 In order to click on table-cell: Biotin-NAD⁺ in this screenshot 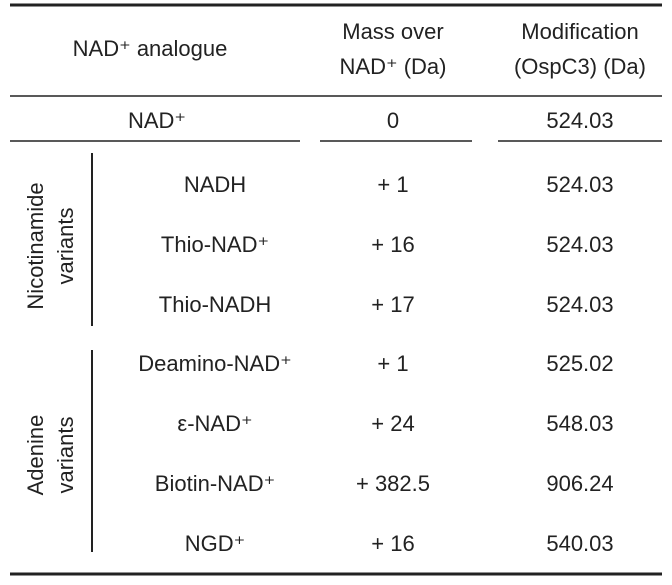, I will do `click(215, 483)`.